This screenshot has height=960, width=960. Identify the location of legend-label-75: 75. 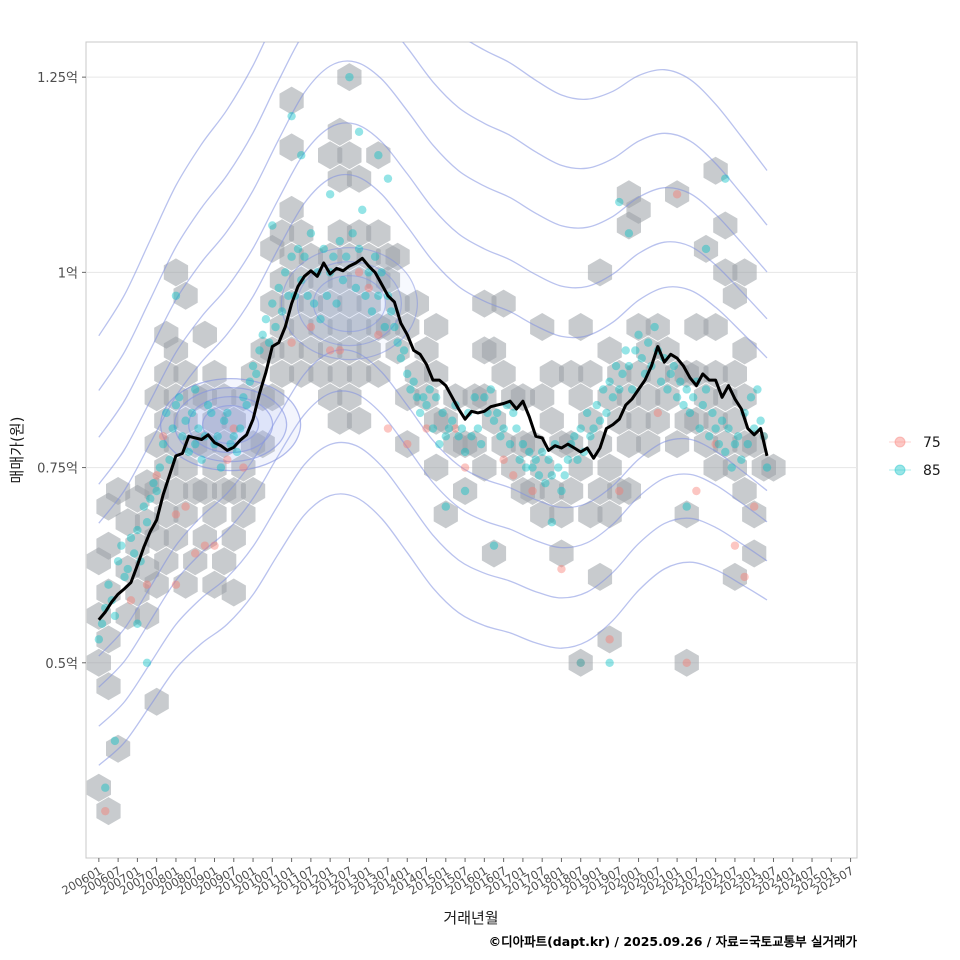
(932, 443).